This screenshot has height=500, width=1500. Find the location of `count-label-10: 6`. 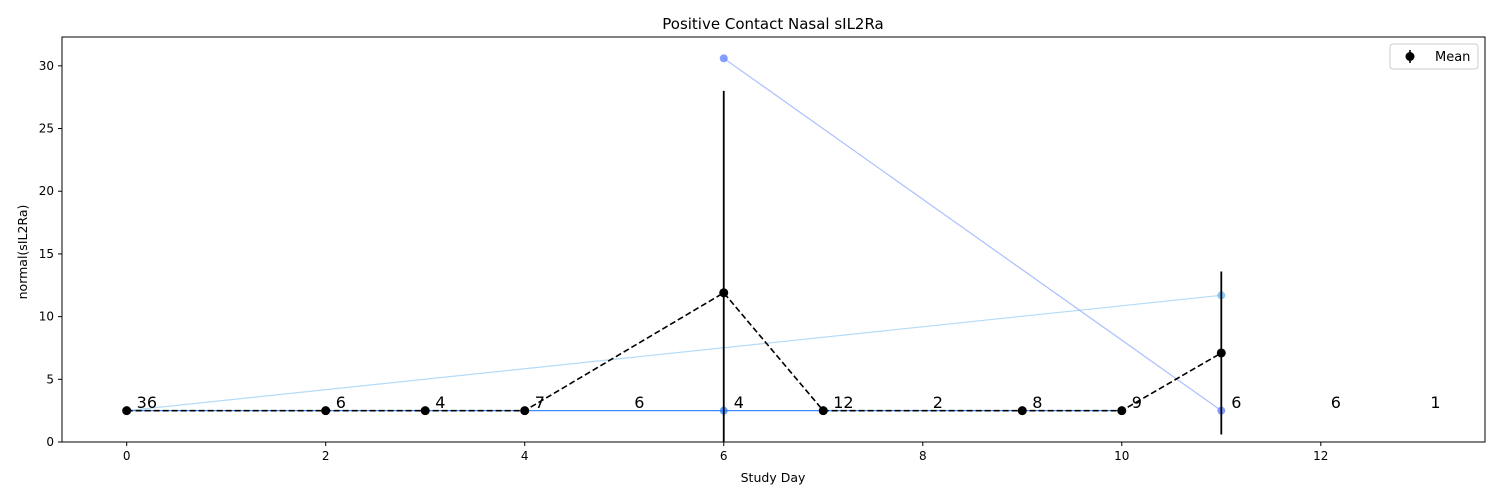

count-label-10: 6 is located at coordinates (1236, 402).